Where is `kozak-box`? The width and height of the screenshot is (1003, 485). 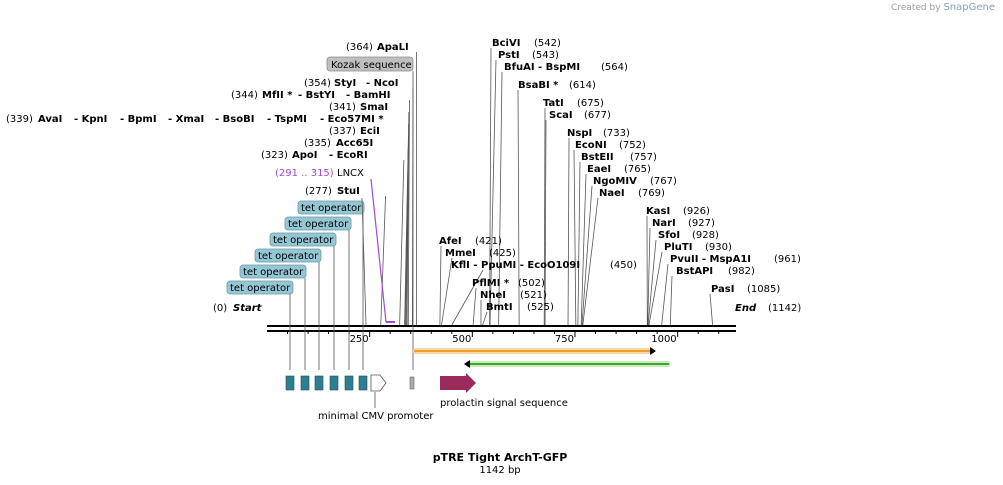
kozak-box is located at coordinates (370, 64).